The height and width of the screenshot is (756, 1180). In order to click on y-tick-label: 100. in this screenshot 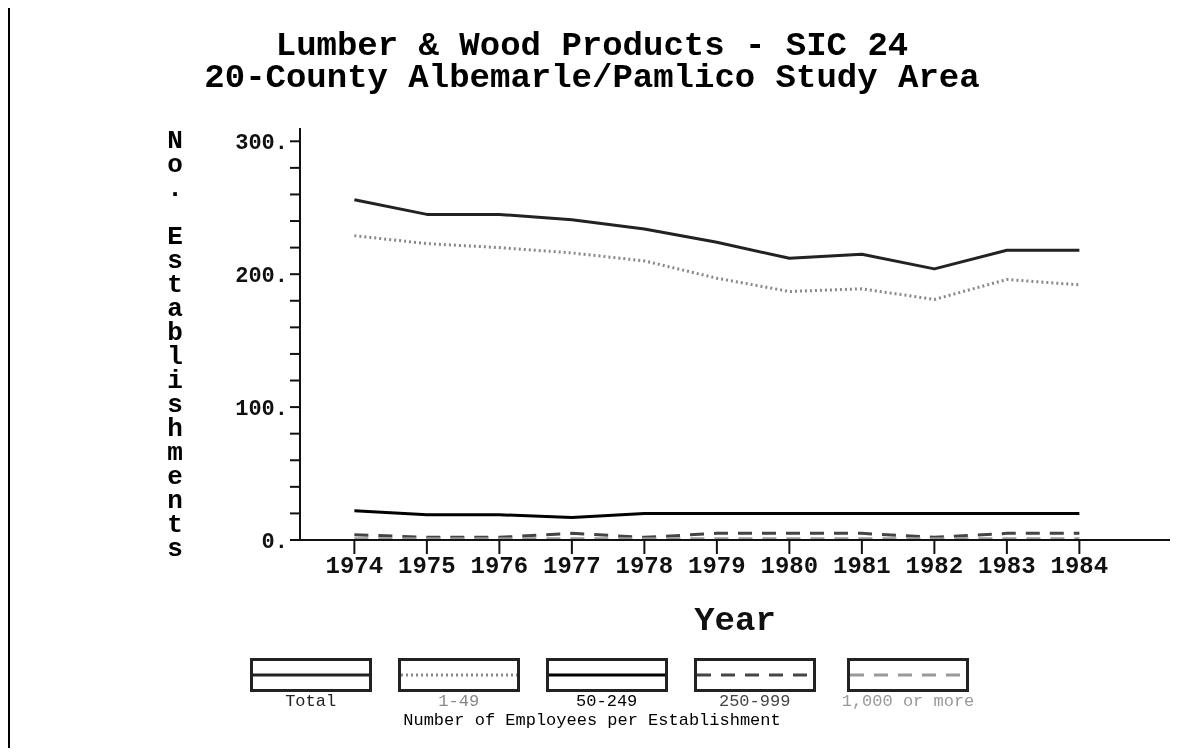, I will do `click(261, 409)`.